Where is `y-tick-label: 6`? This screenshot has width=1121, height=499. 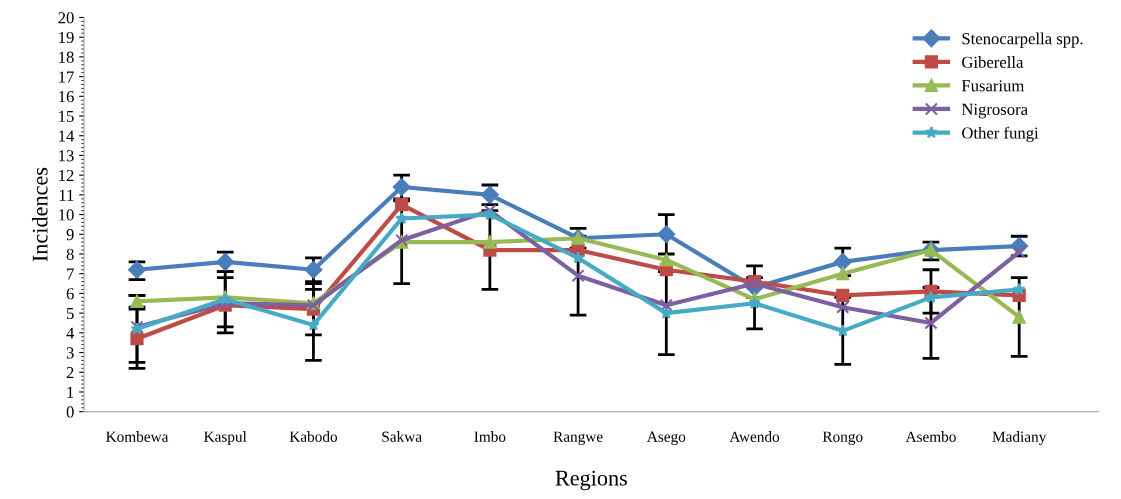 y-tick-label: 6 is located at coordinates (70, 294).